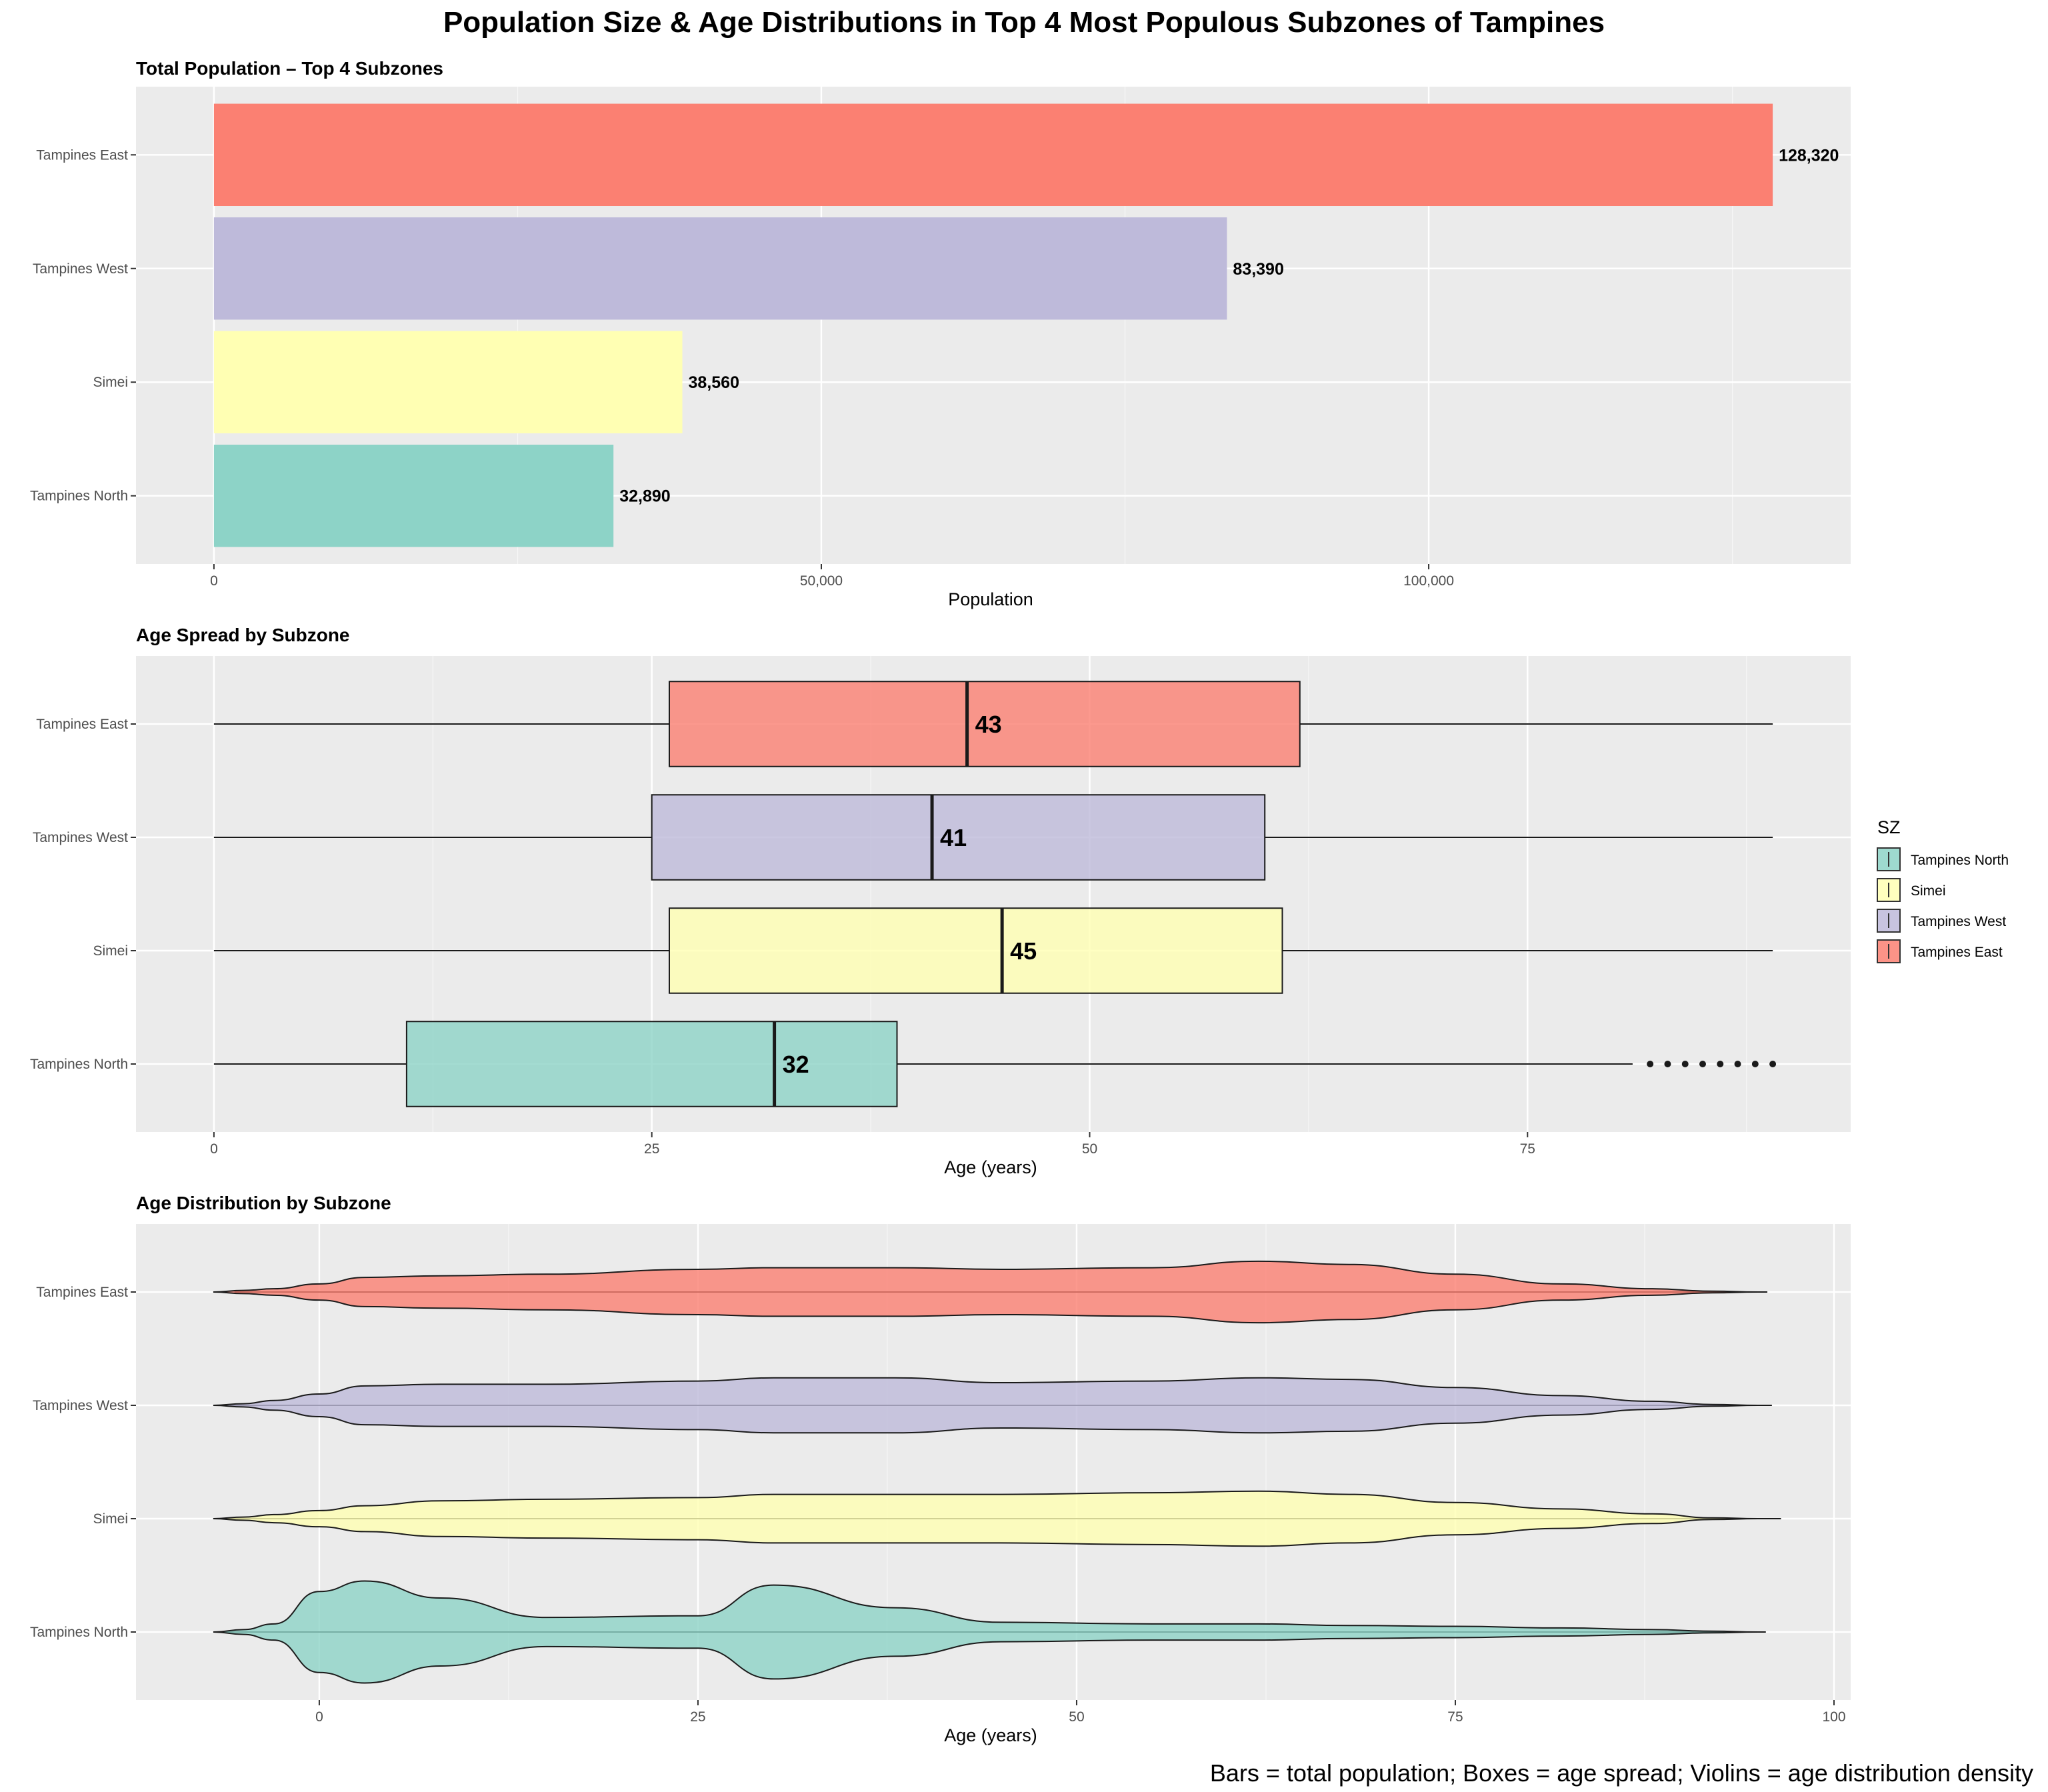 The image size is (2048, 1792). Describe the element at coordinates (80, 837) in the screenshot. I see `box-category-label-tampines-west: Tampines West` at that location.